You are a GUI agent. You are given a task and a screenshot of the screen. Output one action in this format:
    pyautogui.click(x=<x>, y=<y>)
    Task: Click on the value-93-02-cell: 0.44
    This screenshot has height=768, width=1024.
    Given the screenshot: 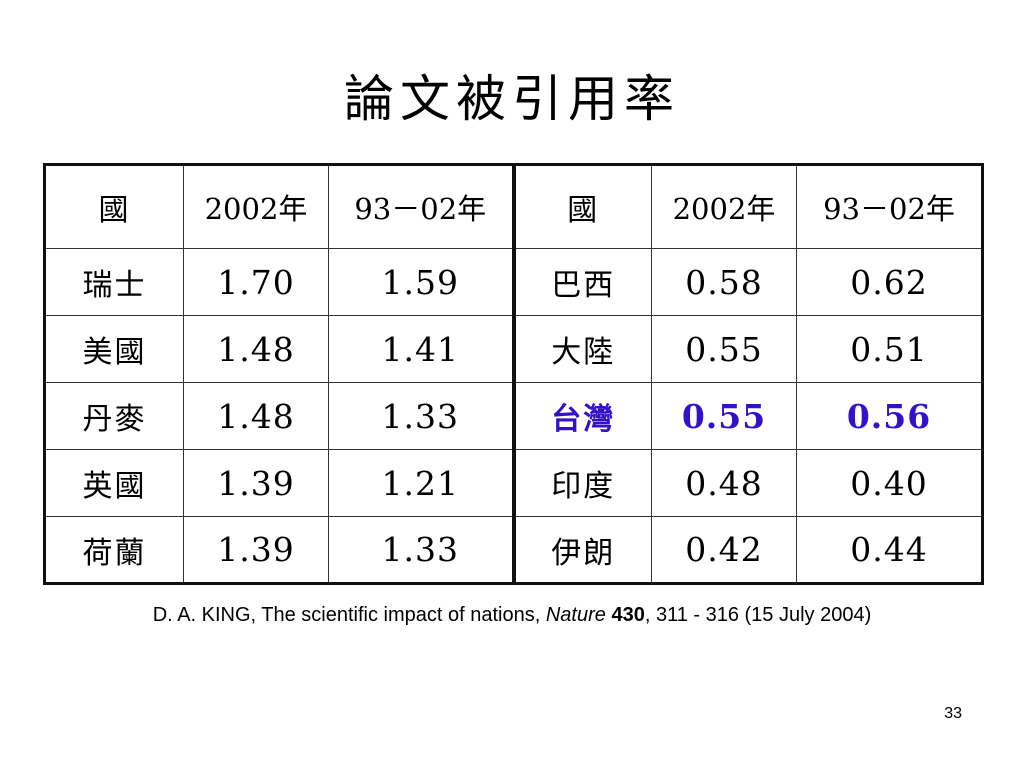 What is the action you would take?
    pyautogui.click(x=889, y=550)
    